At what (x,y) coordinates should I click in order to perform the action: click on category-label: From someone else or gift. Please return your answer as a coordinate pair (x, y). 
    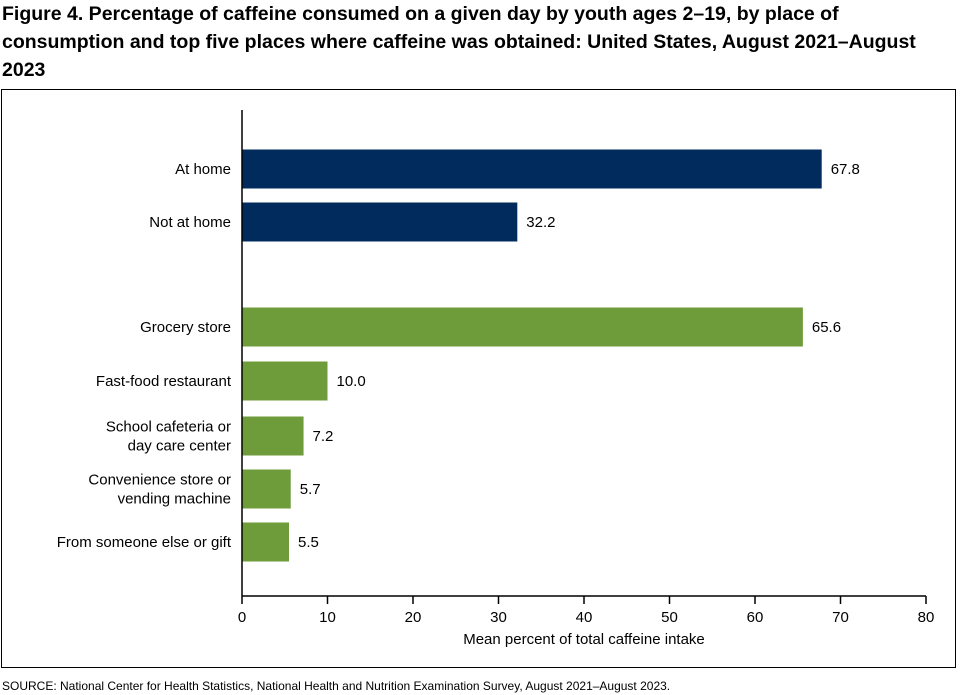
    Looking at the image, I should click on (144, 542).